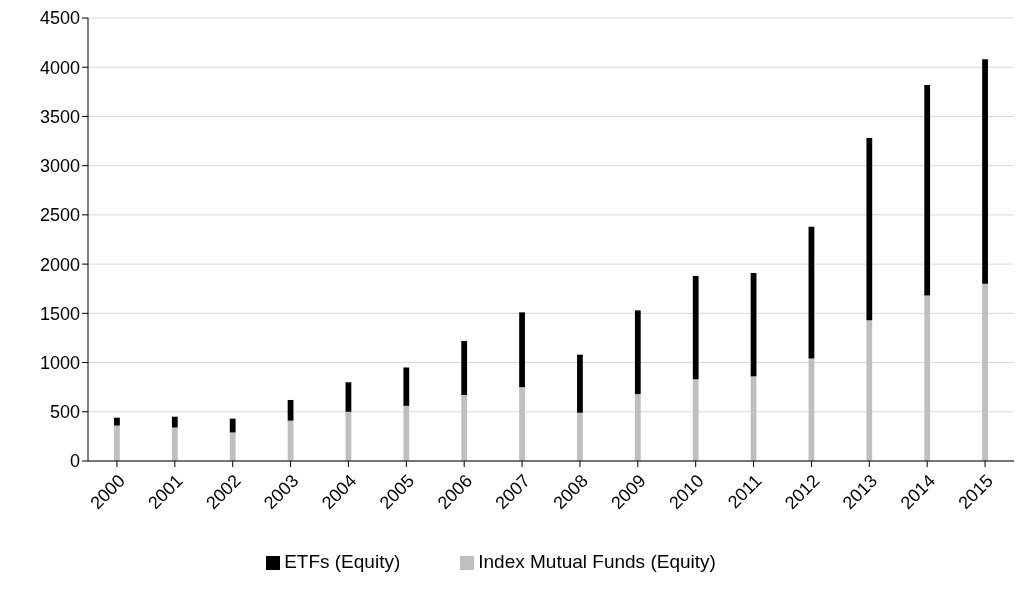 The height and width of the screenshot is (591, 1028). What do you see at coordinates (59, 18) in the screenshot?
I see `y-tick-label: 4500` at bounding box center [59, 18].